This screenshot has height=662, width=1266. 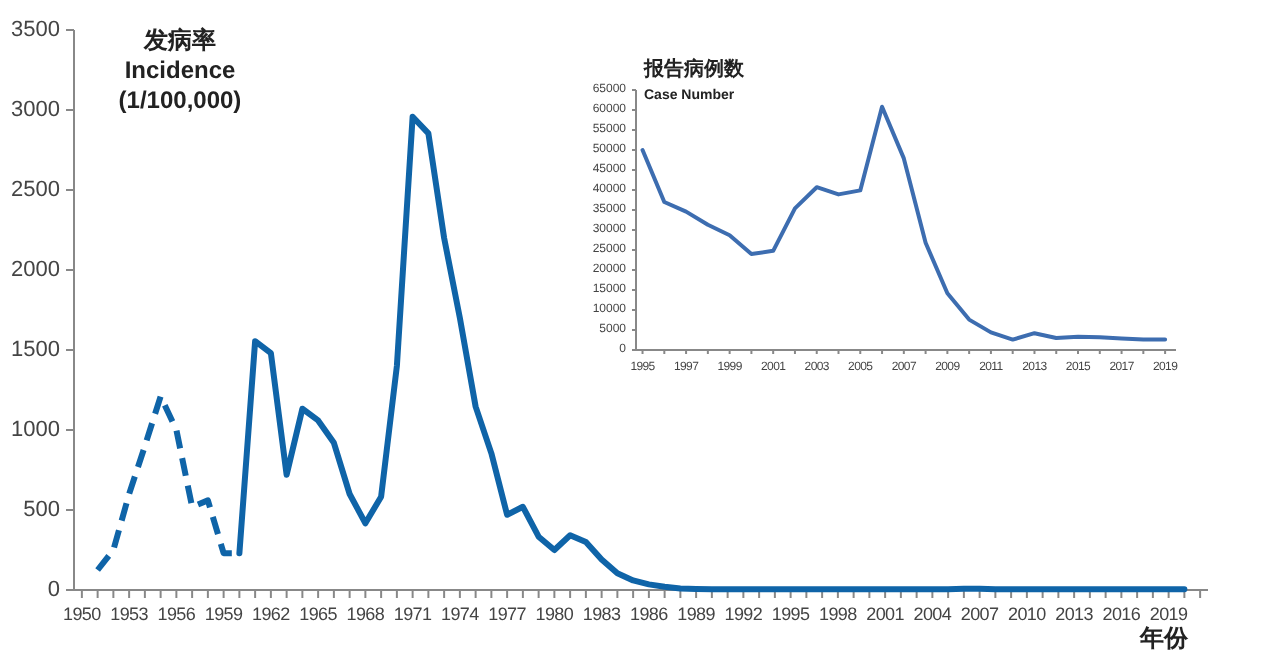 I want to click on x-tick-label: 1998, so click(x=838, y=614).